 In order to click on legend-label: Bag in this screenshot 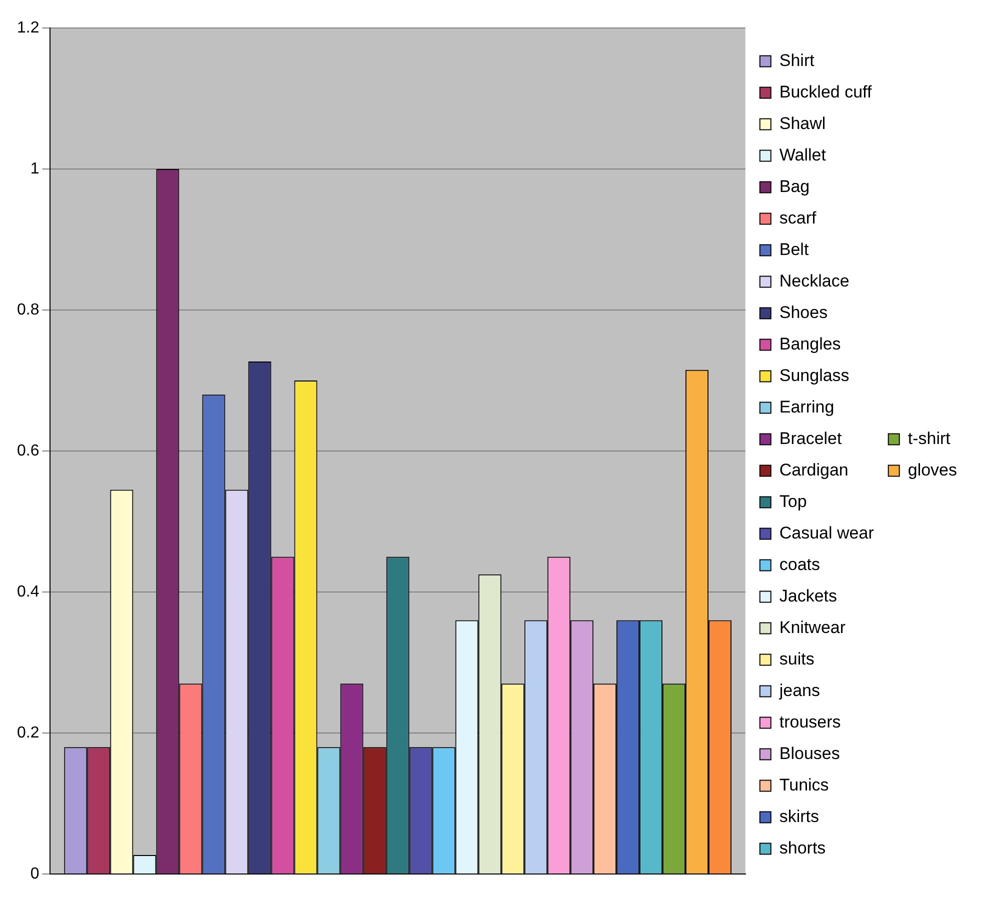, I will do `click(794, 186)`.